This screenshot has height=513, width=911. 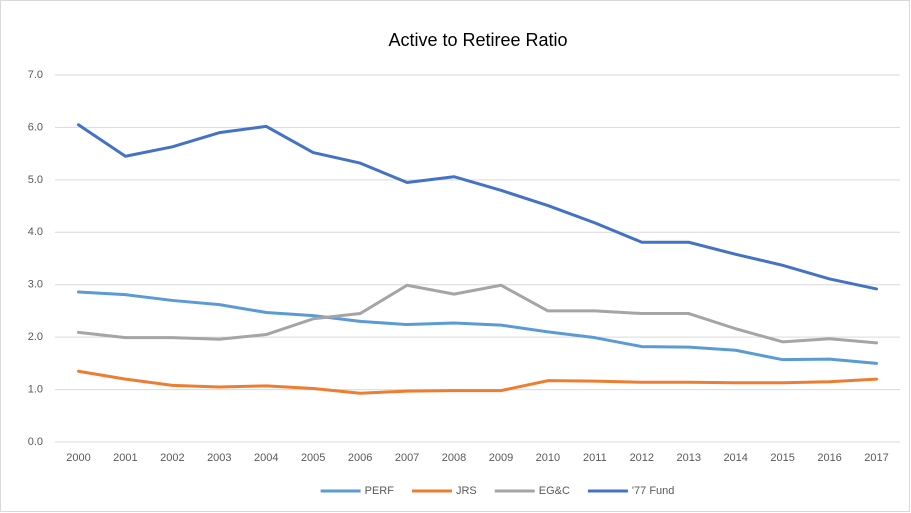 What do you see at coordinates (35, 75) in the screenshot?
I see `y-tick-label: 7.0` at bounding box center [35, 75].